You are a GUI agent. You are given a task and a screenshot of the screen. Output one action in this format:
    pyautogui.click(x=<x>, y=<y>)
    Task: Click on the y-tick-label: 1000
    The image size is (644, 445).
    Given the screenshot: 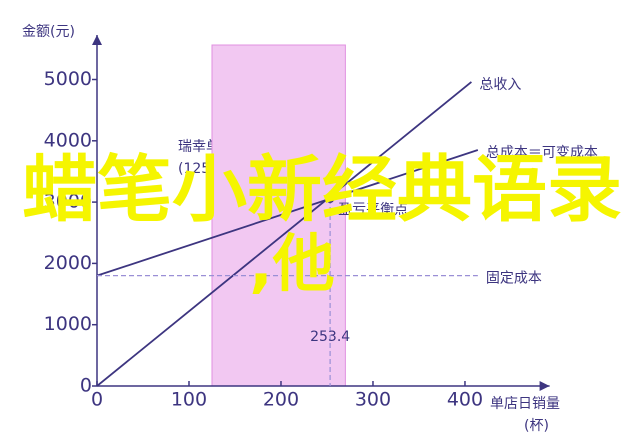 What is the action you would take?
    pyautogui.click(x=68, y=324)
    